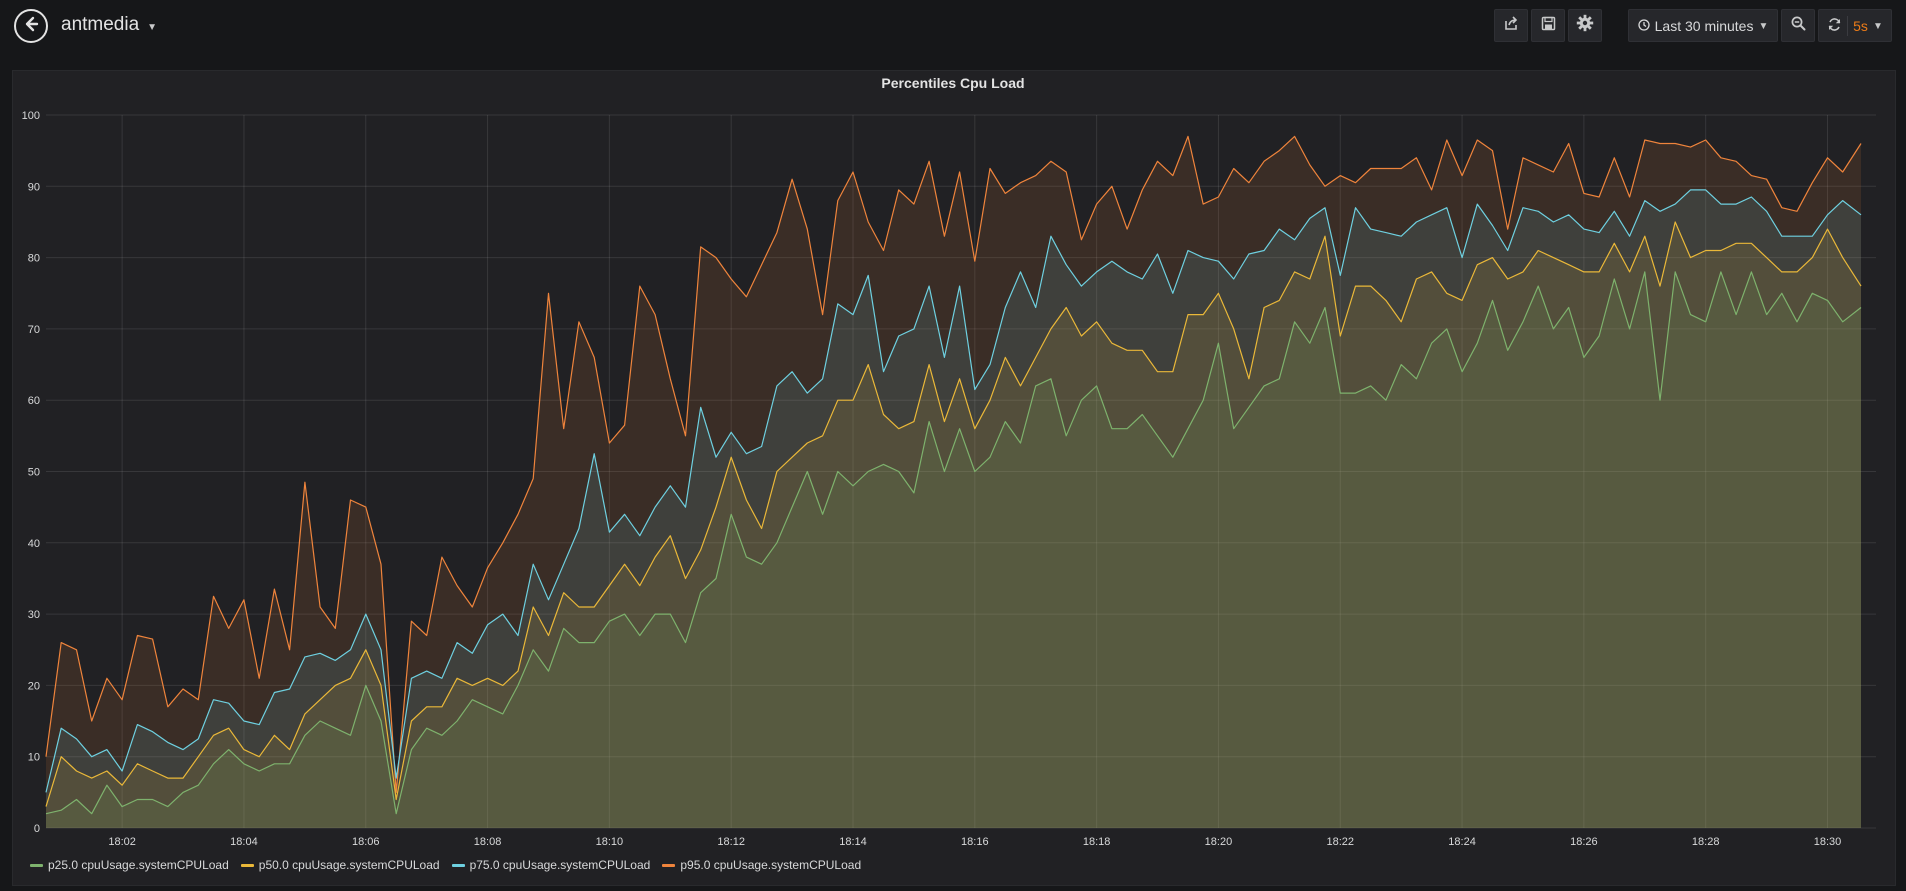  I want to click on x-tick-label: 18:26, so click(1584, 842).